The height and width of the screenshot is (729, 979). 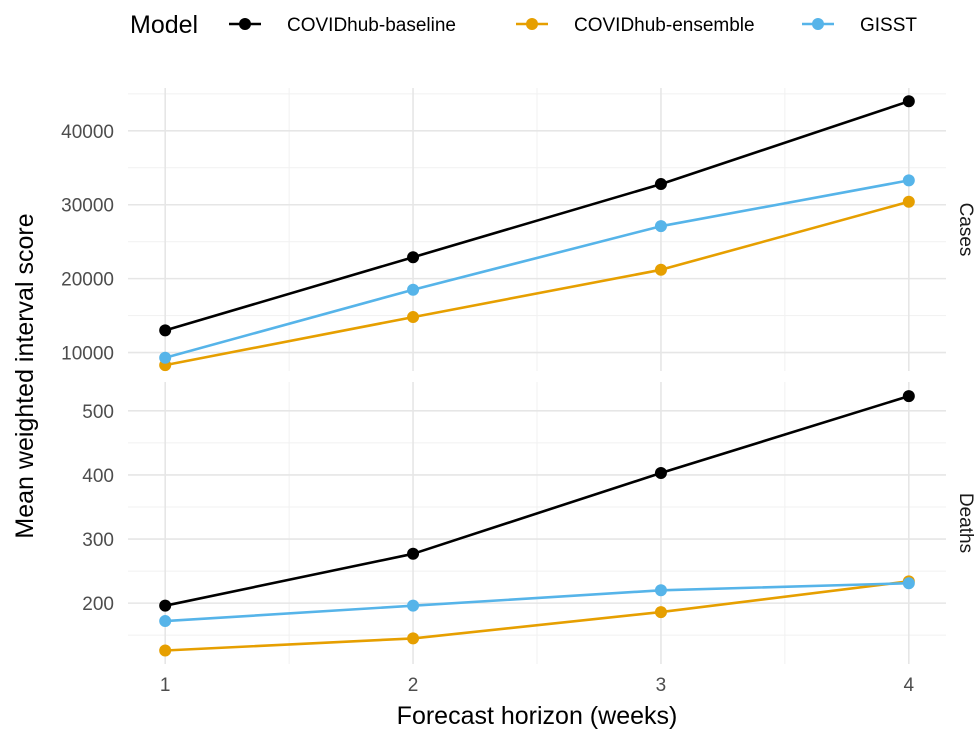 I want to click on y-tick-label-cases: 20000, so click(x=87, y=280).